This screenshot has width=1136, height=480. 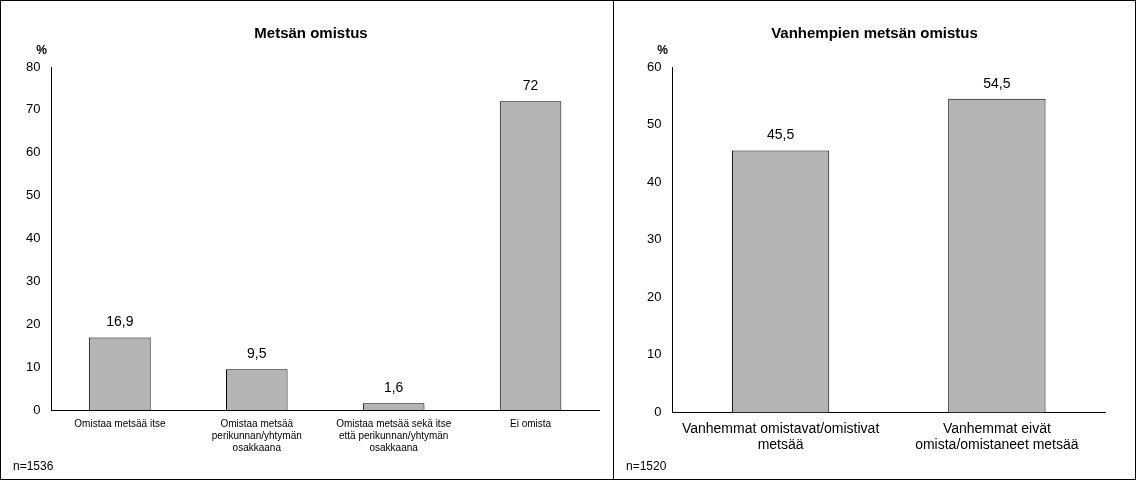 I want to click on x-tick-label: Ei omista, so click(x=530, y=423).